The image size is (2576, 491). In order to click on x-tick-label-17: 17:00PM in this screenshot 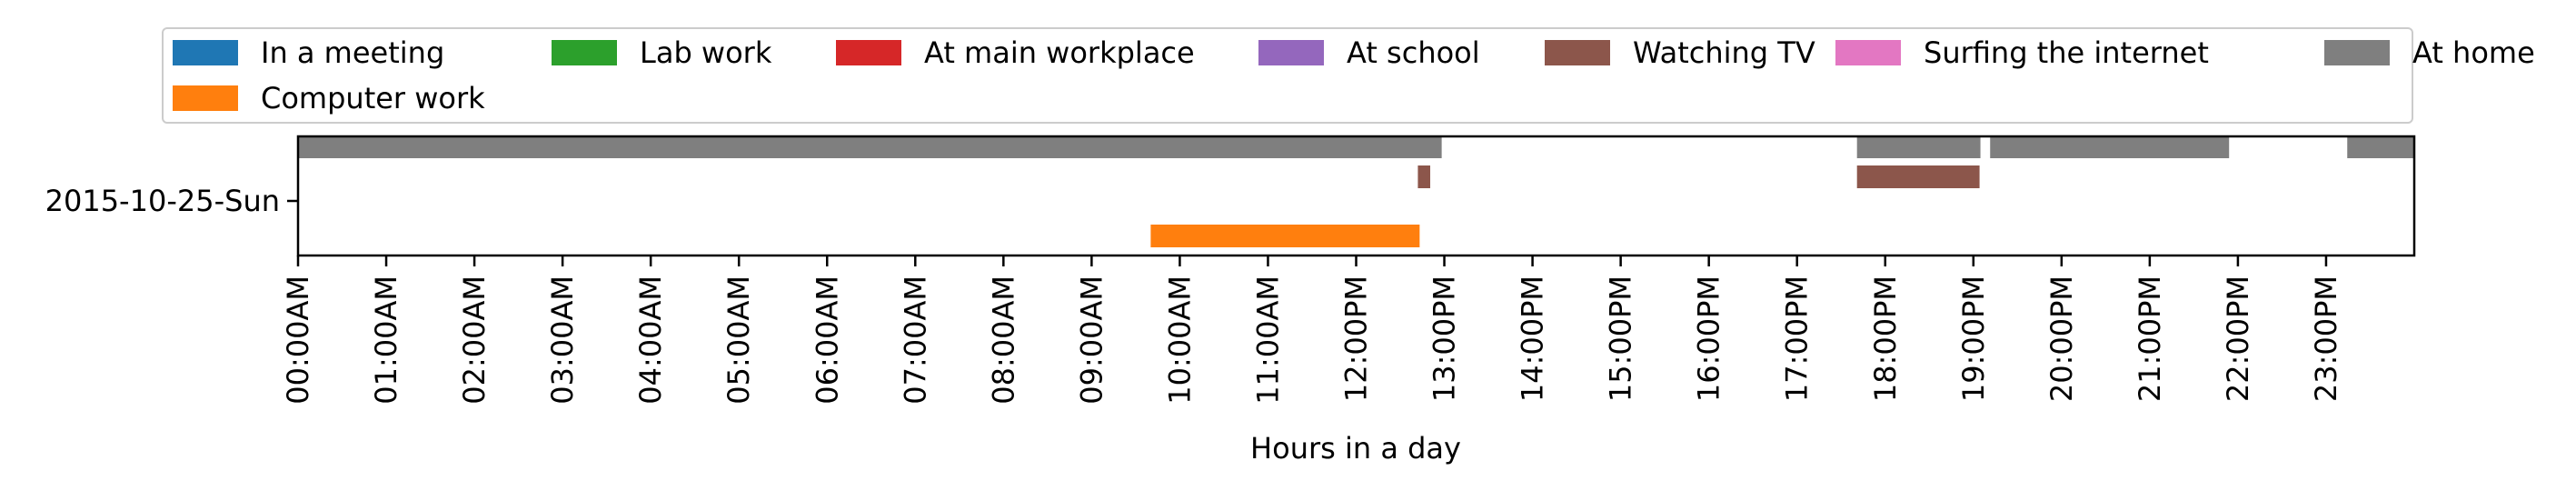, I will do `click(1798, 339)`.